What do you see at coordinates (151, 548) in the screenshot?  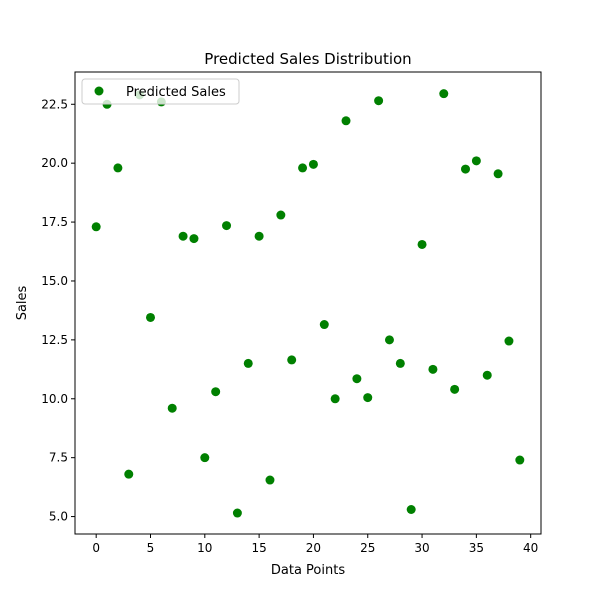 I see `x-tick-label: 5` at bounding box center [151, 548].